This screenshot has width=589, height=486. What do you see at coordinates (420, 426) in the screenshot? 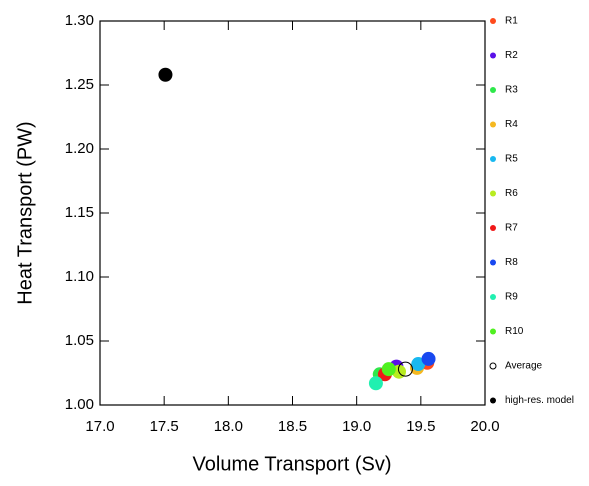
I see `x-tick-label: 19.5` at bounding box center [420, 426].